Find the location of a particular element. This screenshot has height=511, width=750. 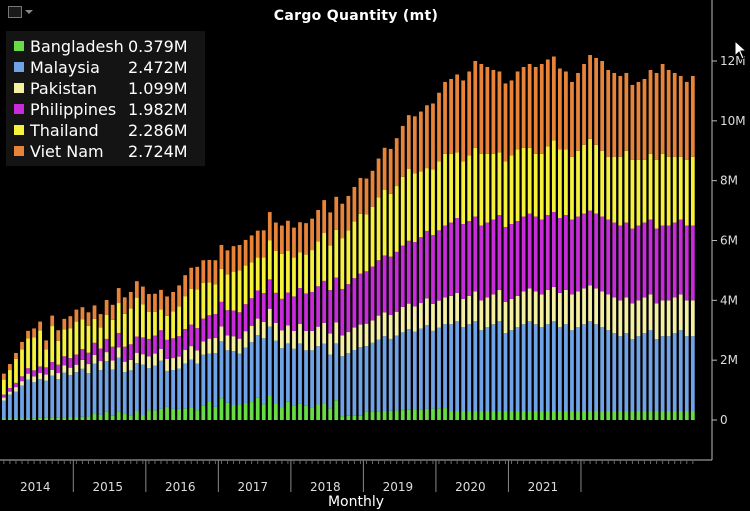

legend-swatch is located at coordinates (19, 151).